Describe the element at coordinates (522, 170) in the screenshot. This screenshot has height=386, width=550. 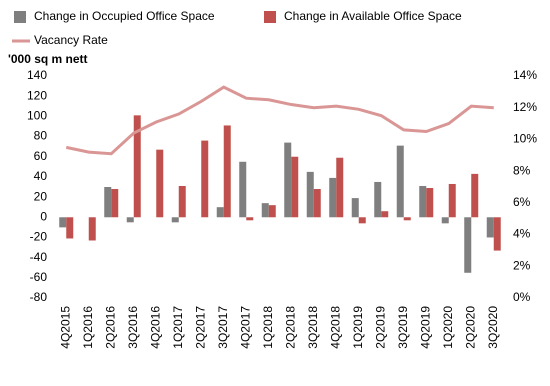
I see `y2-tick-label: 8%` at that location.